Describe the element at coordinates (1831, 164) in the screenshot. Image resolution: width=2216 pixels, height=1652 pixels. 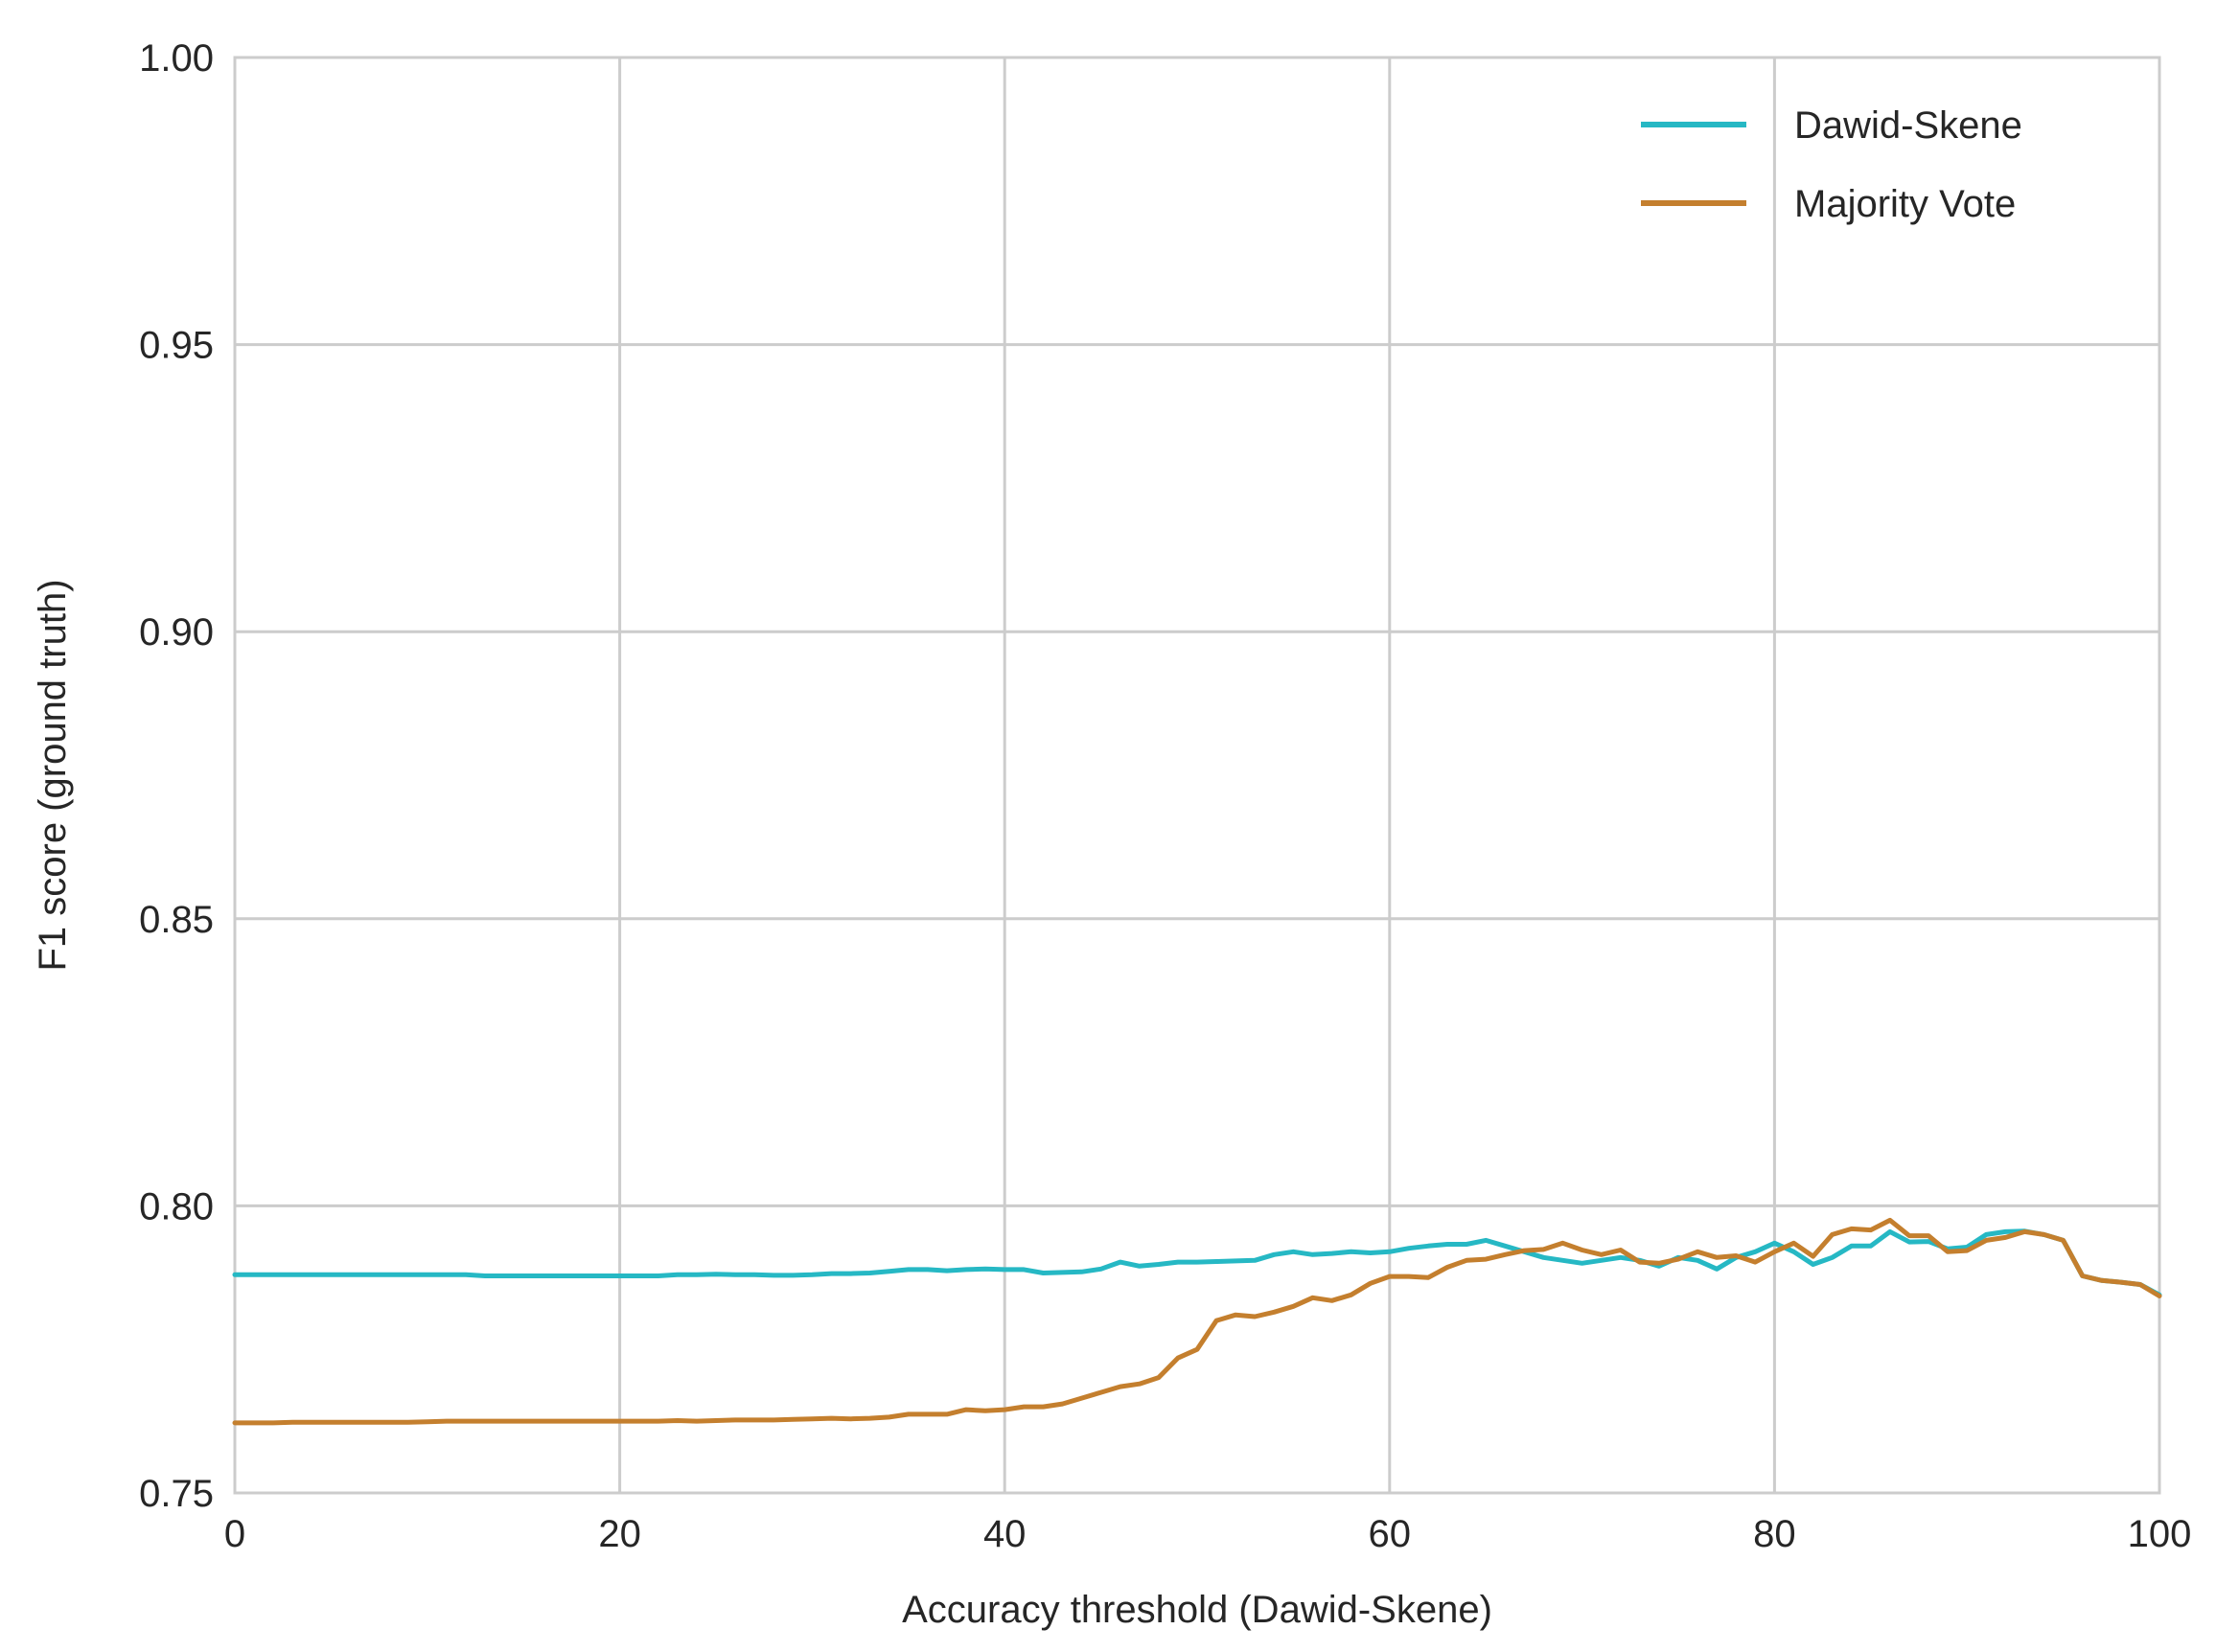
I see `legend: Dawid-Skene Majority Vote` at that location.